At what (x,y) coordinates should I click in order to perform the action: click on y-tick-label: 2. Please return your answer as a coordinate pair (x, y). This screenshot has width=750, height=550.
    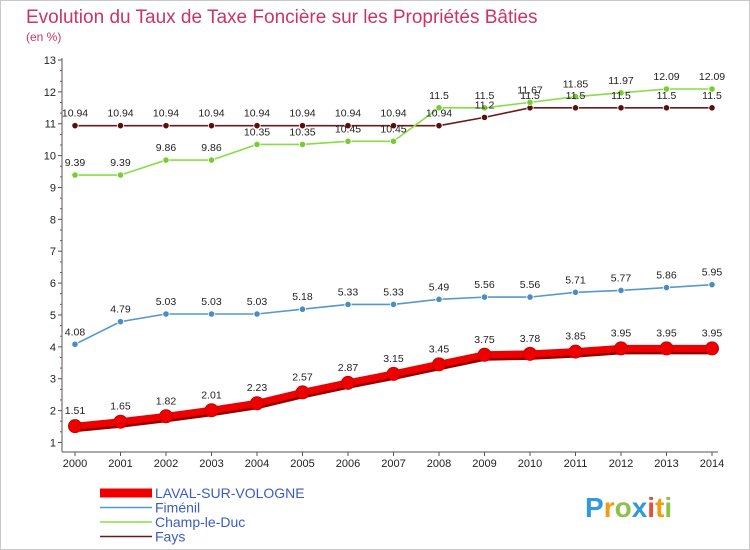
    Looking at the image, I should click on (53, 412).